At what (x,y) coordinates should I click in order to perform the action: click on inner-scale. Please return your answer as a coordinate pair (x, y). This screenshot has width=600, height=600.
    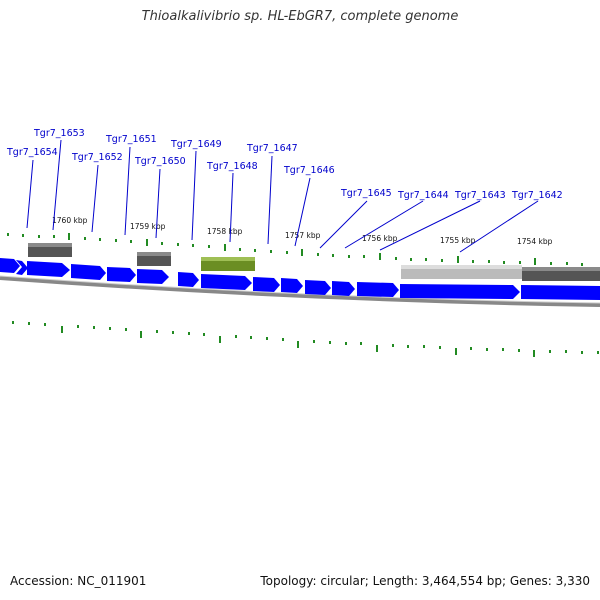
    Looking at the image, I should click on (305, 339).